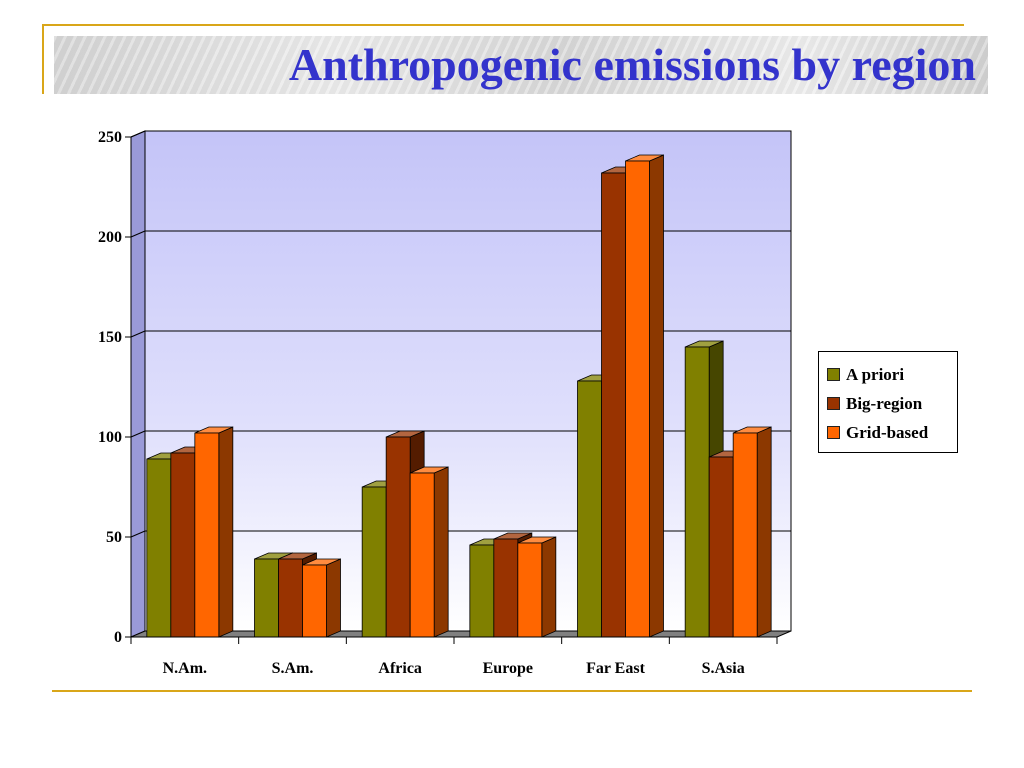 The width and height of the screenshot is (1024, 768). What do you see at coordinates (110, 437) in the screenshot?
I see `y-tick-label: 100` at bounding box center [110, 437].